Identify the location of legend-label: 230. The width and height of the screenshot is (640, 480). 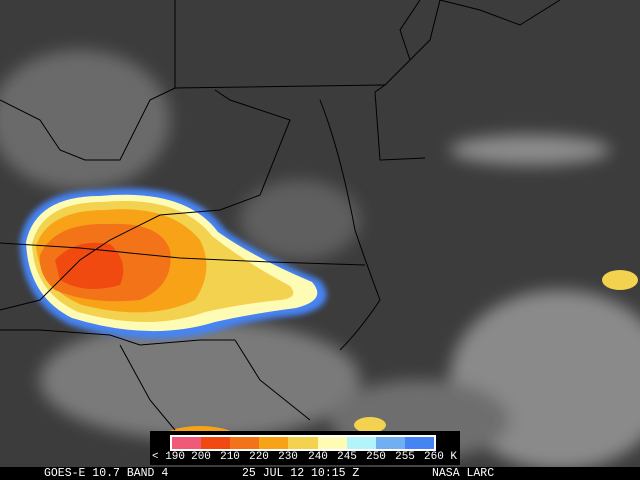
(288, 457).